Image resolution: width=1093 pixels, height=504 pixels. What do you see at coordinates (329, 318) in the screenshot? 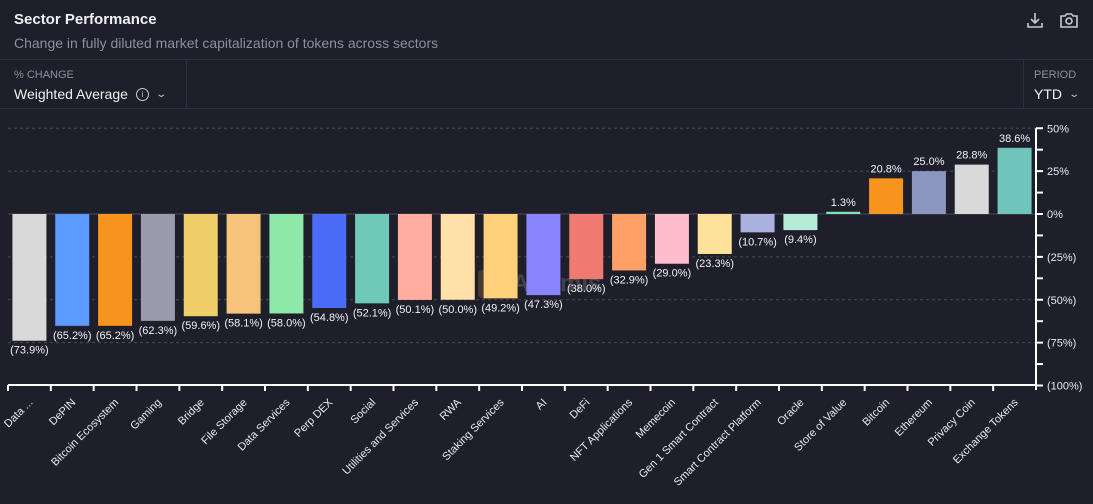
I see `data-label: (54.8%)` at bounding box center [329, 318].